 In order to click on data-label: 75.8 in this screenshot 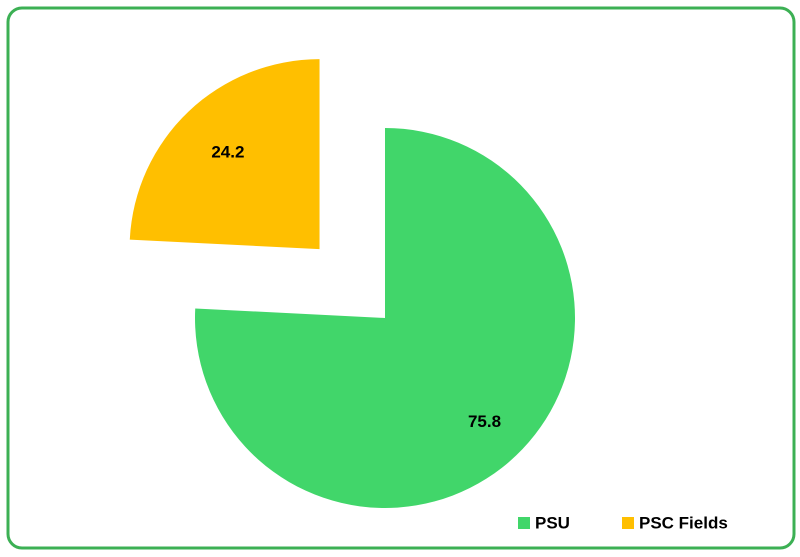, I will do `click(484, 421)`.